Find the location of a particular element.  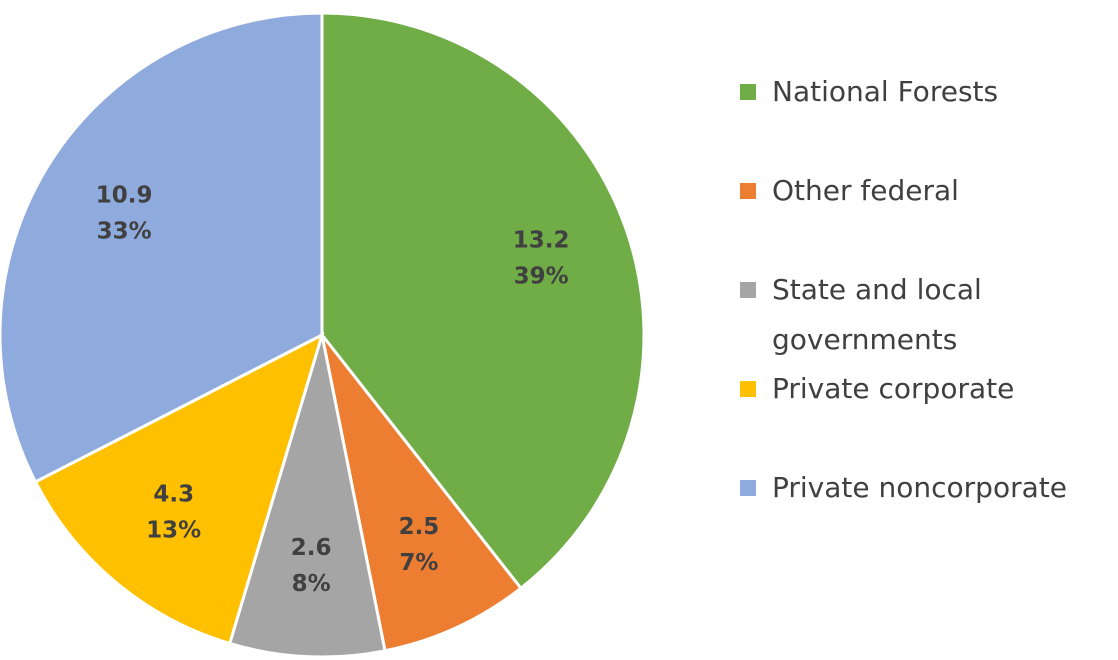

legend-label: National Forests is located at coordinates (885, 91).